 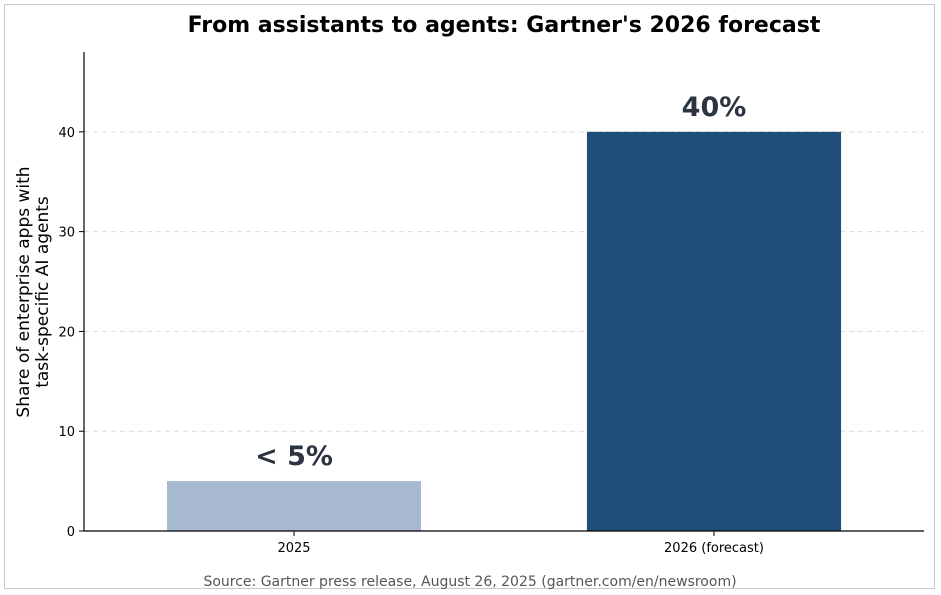 I want to click on data-label: 40%, so click(x=714, y=107).